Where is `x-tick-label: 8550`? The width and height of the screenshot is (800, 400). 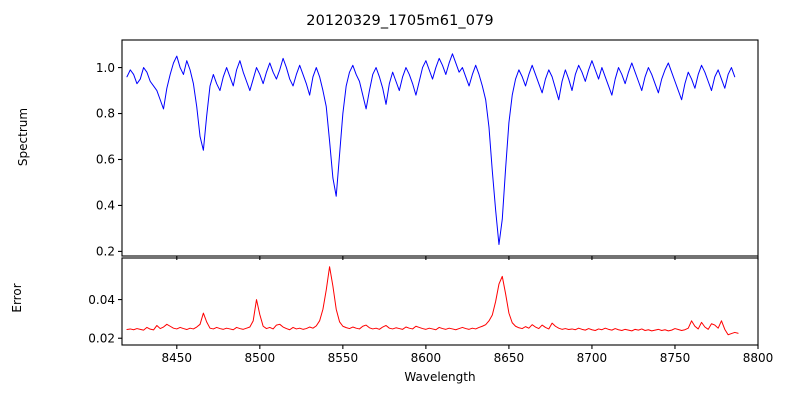
x-tick-label: 8550 is located at coordinates (343, 358).